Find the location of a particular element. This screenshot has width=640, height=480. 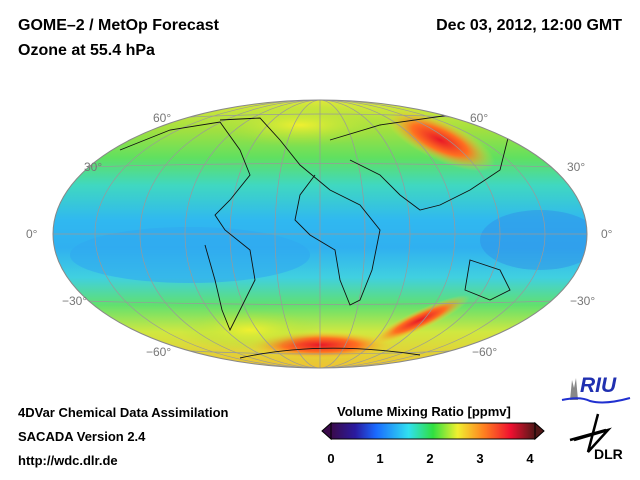

footer-url: http://wdc.dlr.de is located at coordinates (68, 460).